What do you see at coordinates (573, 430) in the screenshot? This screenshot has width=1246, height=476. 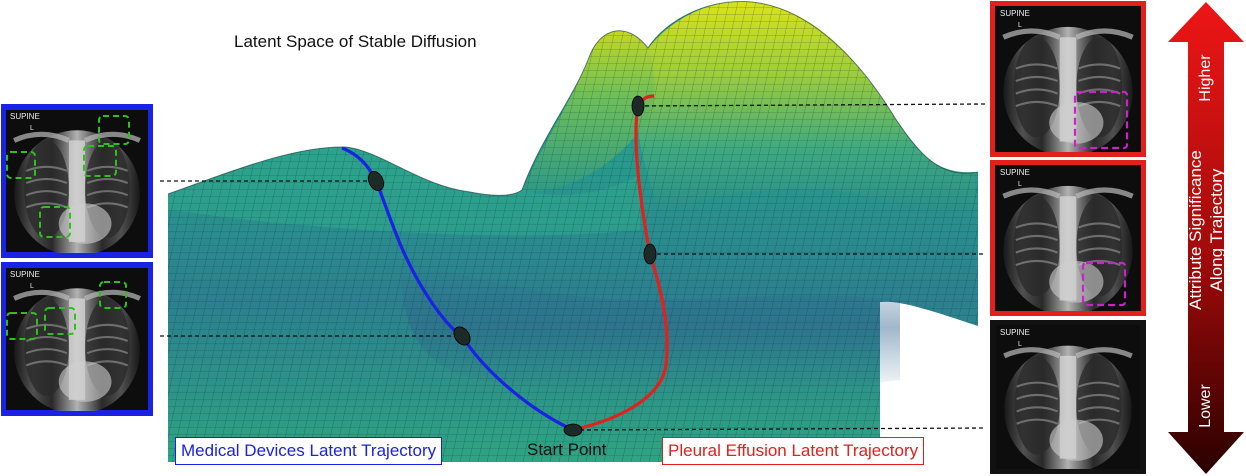 I see `start-point-marker` at bounding box center [573, 430].